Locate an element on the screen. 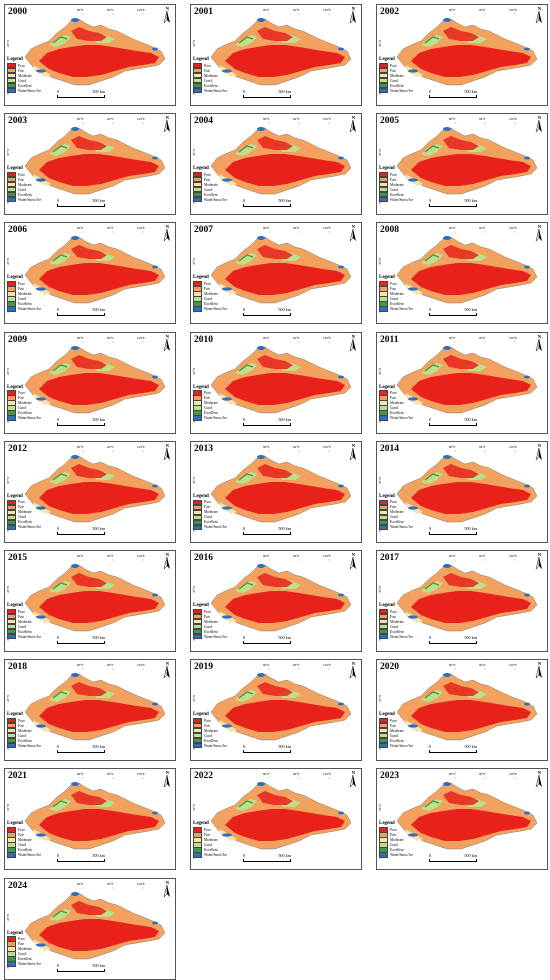 This screenshot has height=980, width=550. year-label: 2004 is located at coordinates (203, 121).